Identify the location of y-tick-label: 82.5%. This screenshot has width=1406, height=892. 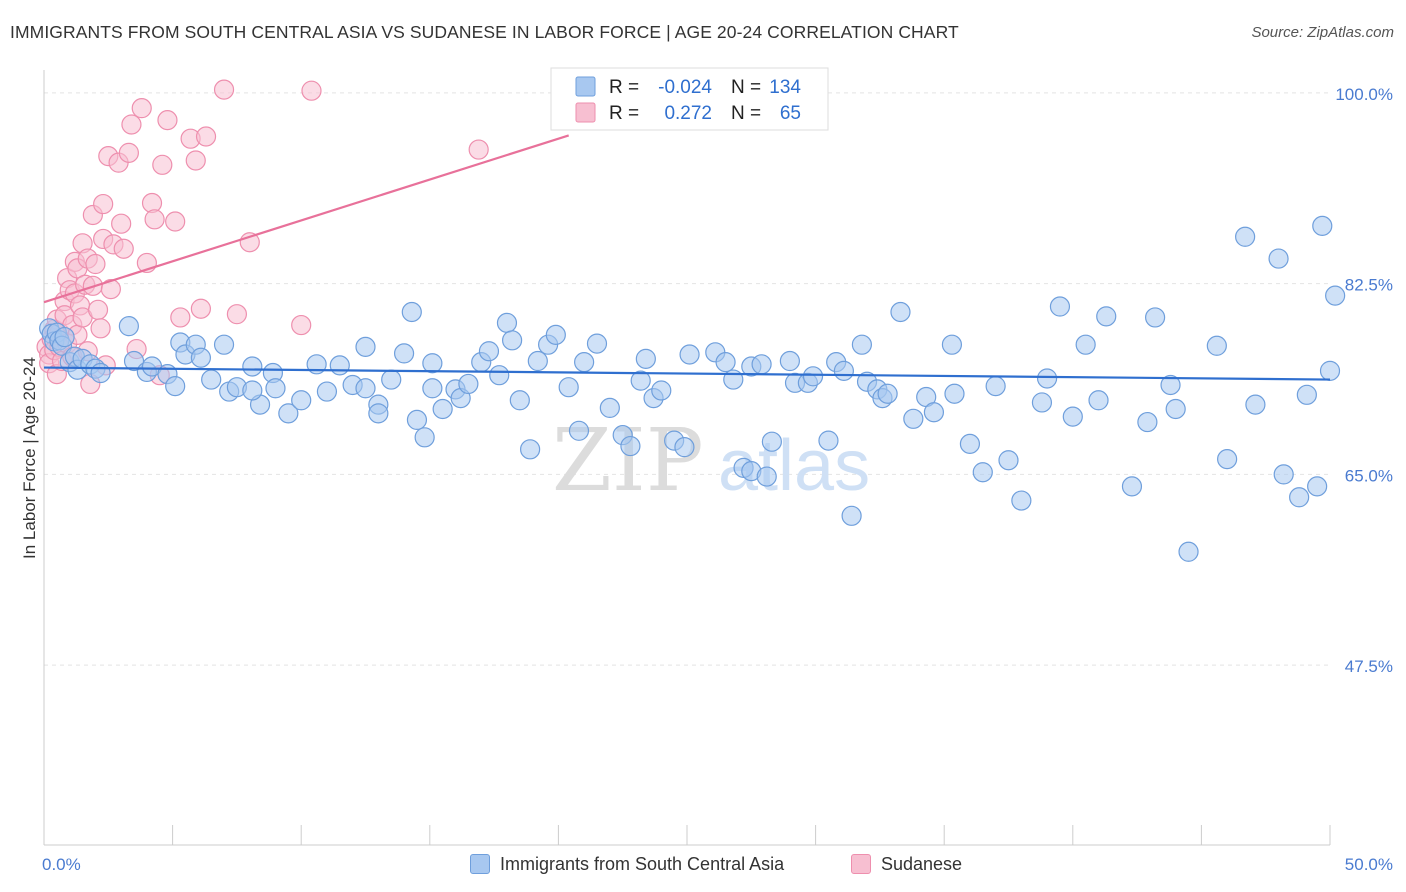
(1369, 285).